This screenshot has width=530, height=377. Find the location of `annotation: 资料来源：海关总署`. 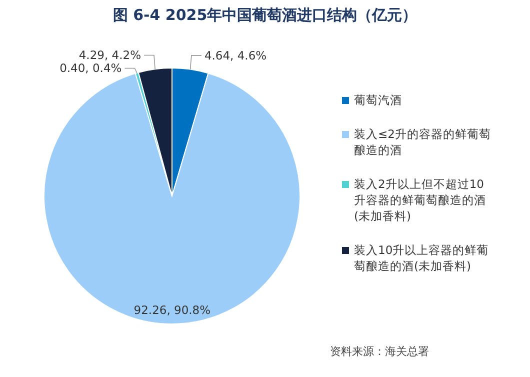

annotation: 资料来源：海关总署 is located at coordinates (379, 351).